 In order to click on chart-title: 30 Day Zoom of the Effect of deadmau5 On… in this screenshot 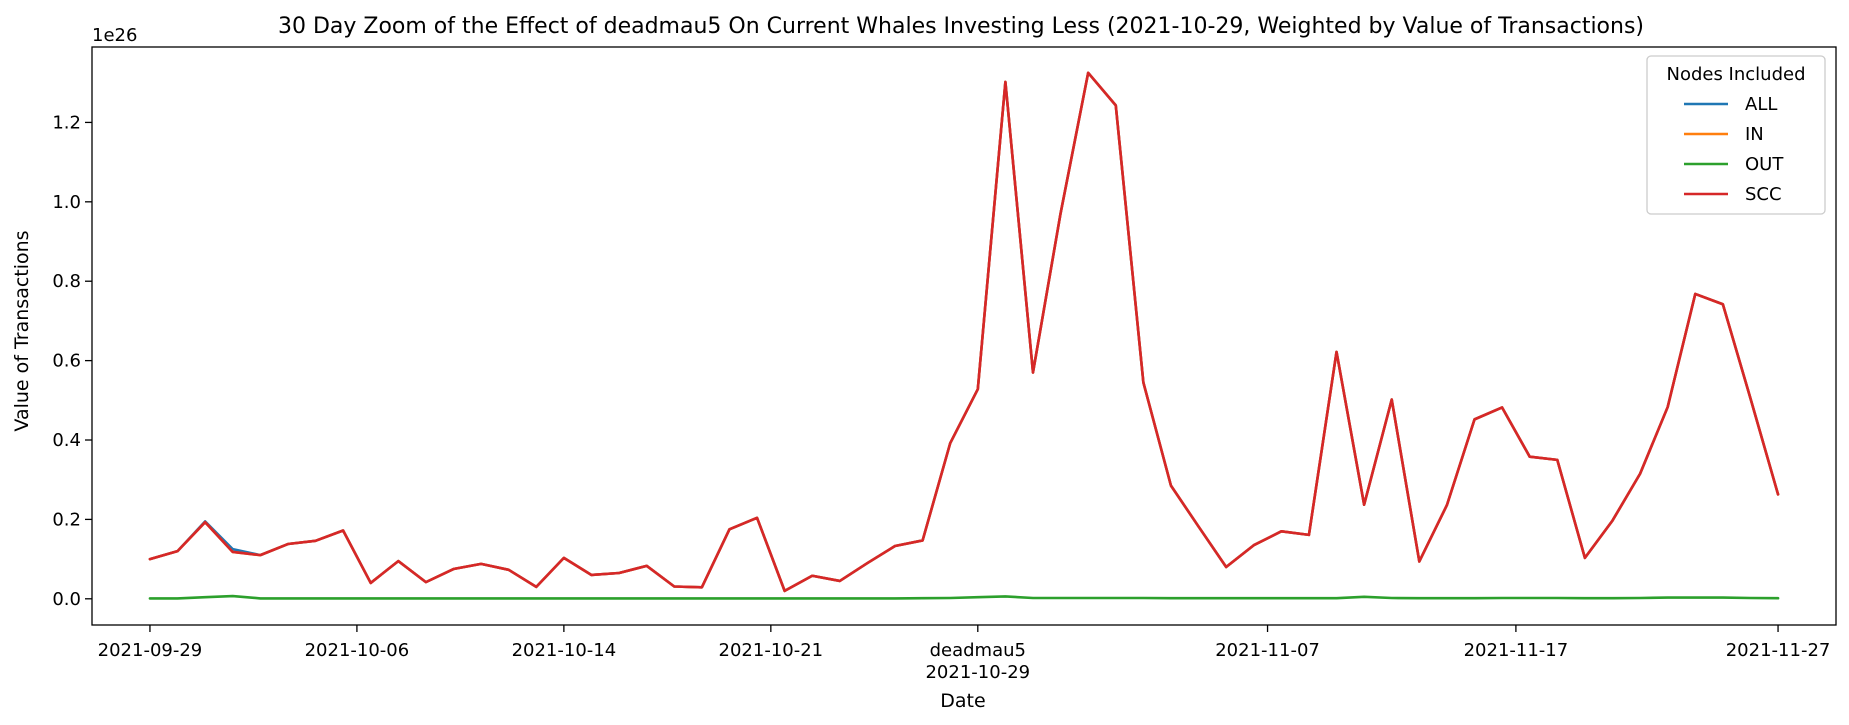, I will do `click(961, 26)`.